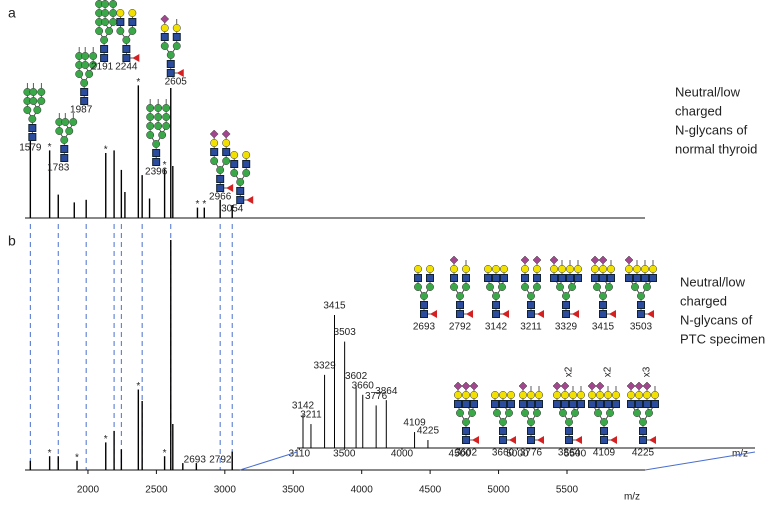 The height and width of the screenshot is (508, 779). What do you see at coordinates (344, 454) in the screenshot?
I see `x-tick-label: 3500` at bounding box center [344, 454].